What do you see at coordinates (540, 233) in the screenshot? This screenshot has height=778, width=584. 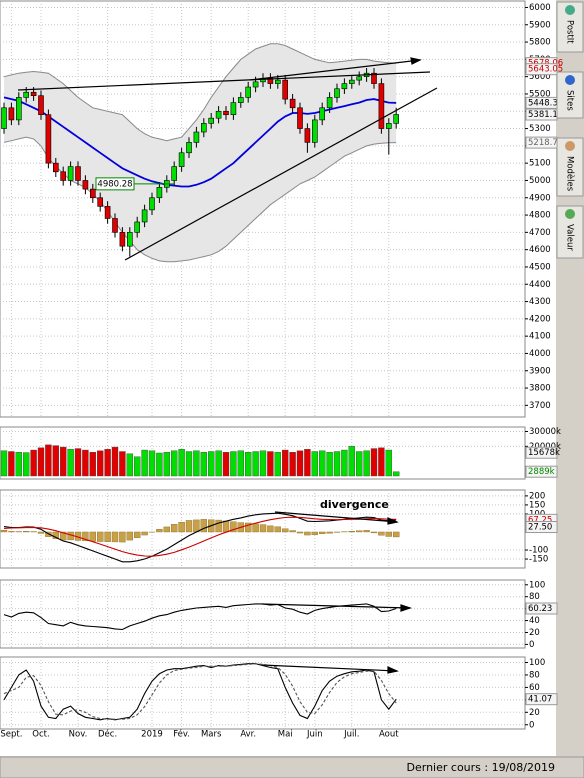 I see `y-tick-label: 4700` at bounding box center [540, 233].